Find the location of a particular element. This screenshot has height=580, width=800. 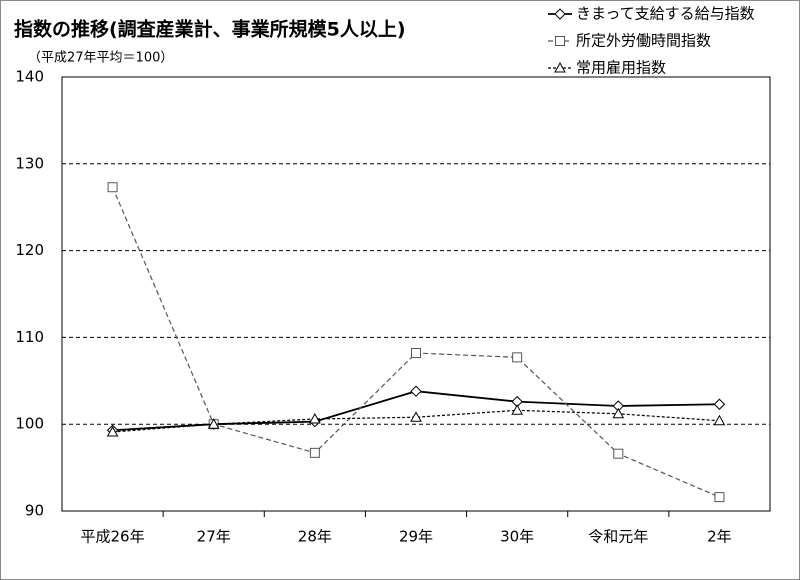

y-tick-label: 90 is located at coordinates (34, 511).